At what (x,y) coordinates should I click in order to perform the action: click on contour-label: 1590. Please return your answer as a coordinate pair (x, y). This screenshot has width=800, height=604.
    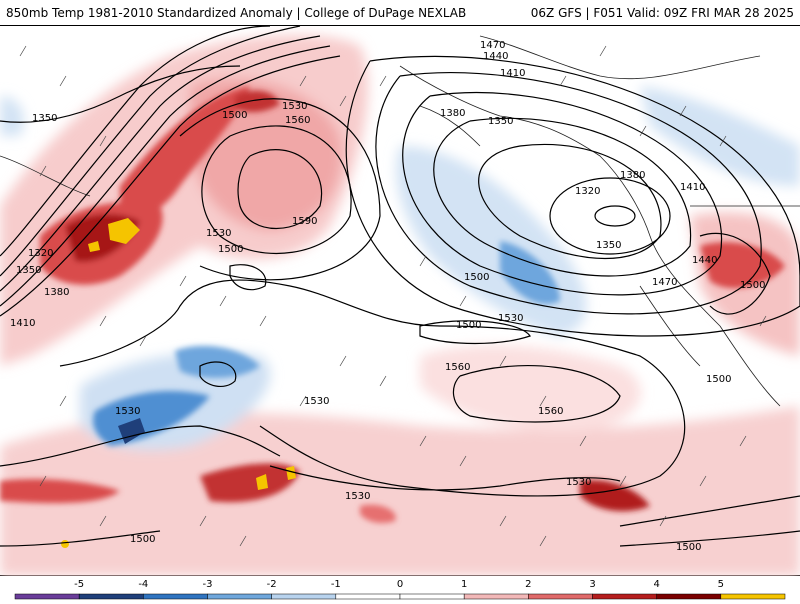
    Looking at the image, I should click on (304, 221).